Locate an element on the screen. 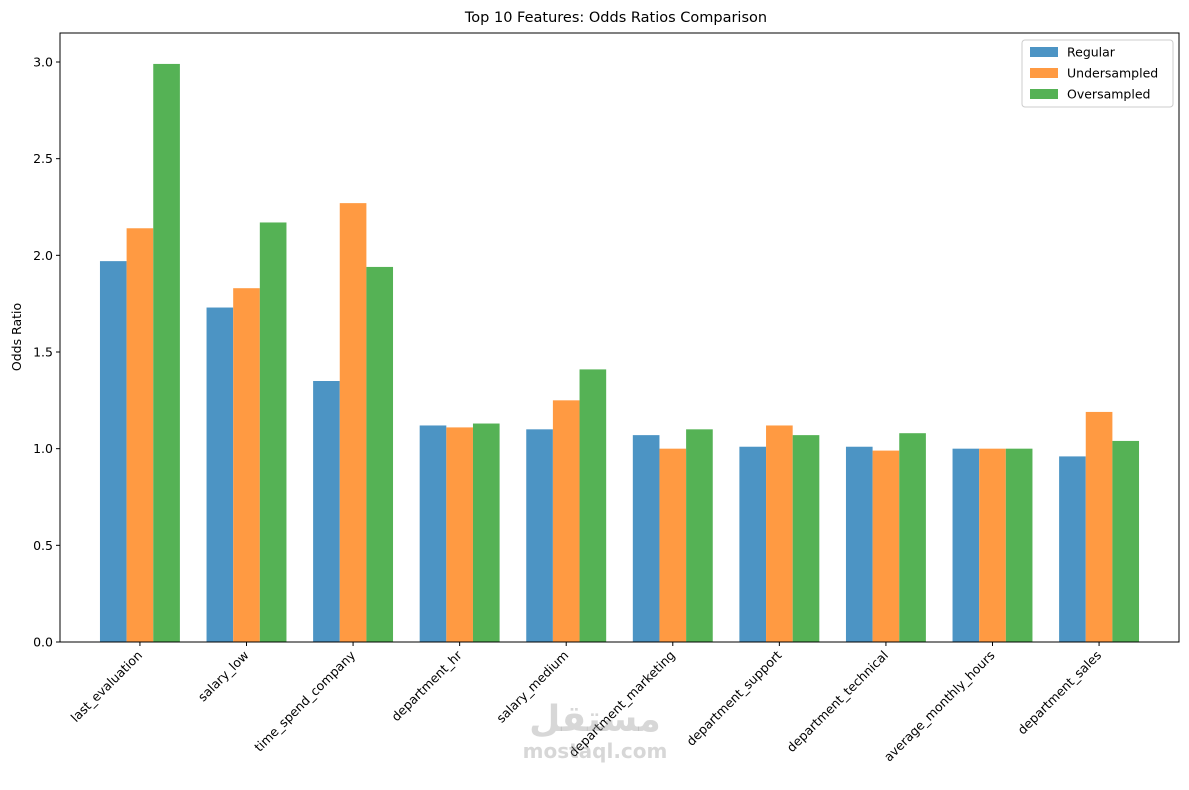 Image resolution: width=1189 pixels, height=790 pixels. bar-oversampled-time_spend_company is located at coordinates (380, 454).